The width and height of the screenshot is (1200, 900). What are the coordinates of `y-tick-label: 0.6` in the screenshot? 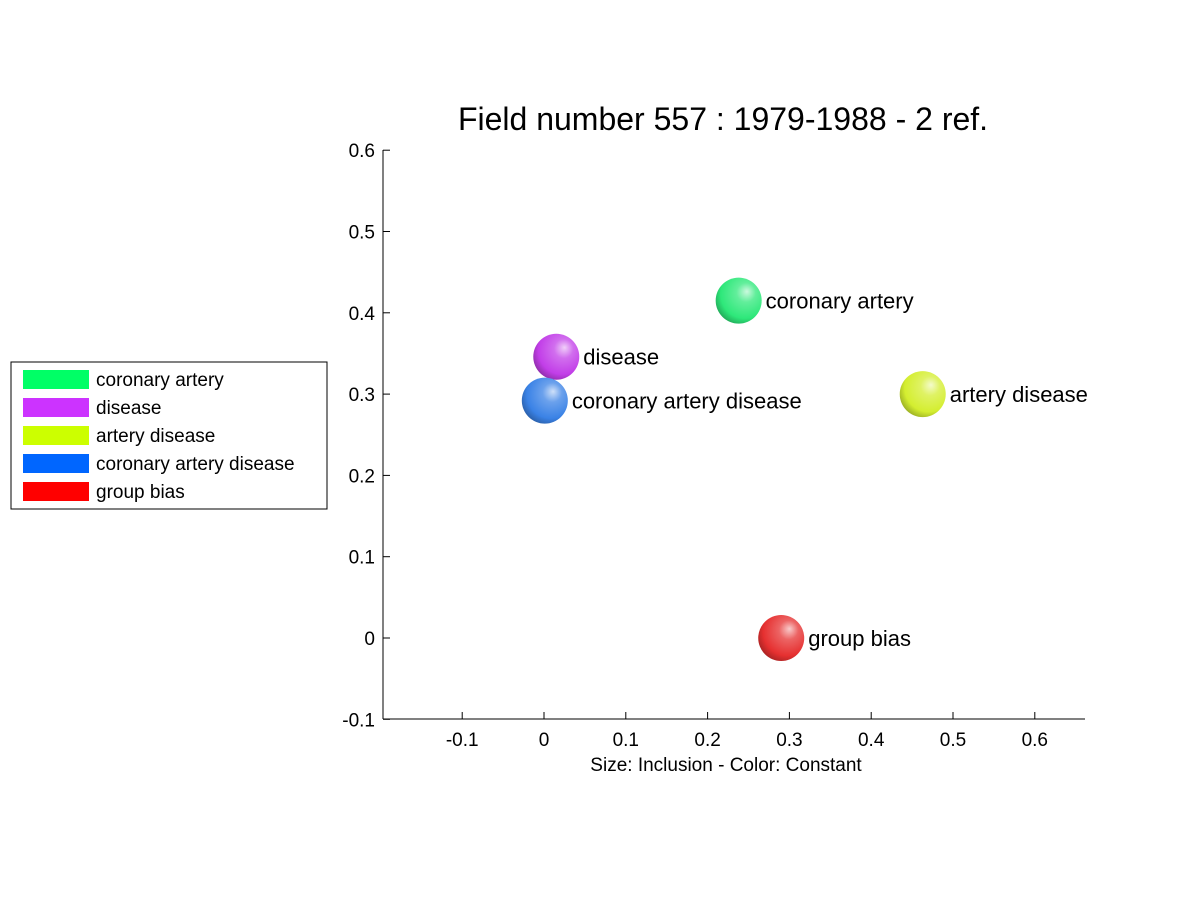 It's located at (362, 151).